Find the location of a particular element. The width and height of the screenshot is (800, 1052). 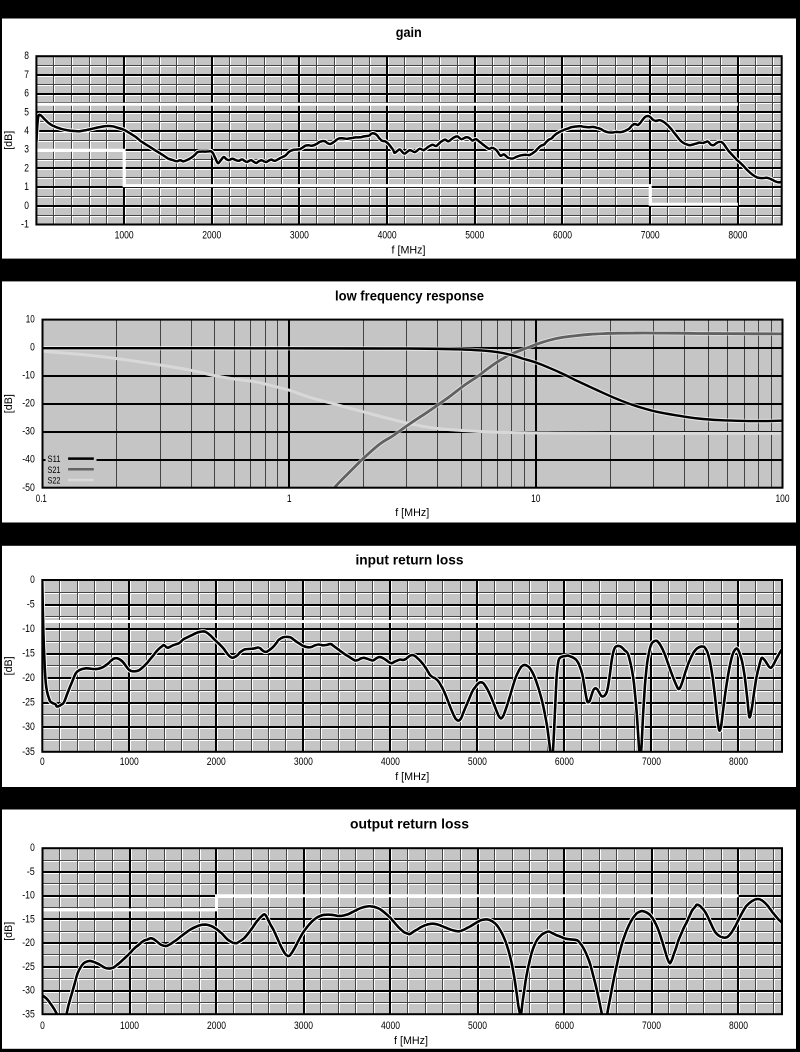

svg-text: 6 is located at coordinates (26, 94).